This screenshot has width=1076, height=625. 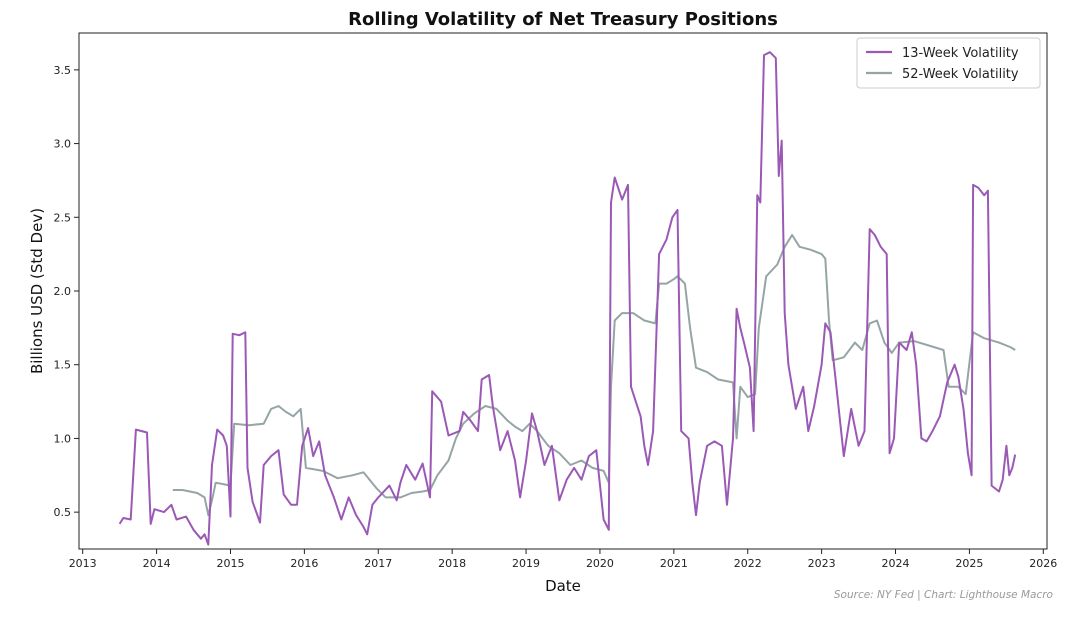 What do you see at coordinates (63, 365) in the screenshot?
I see `y-tick-label: 1.5` at bounding box center [63, 365].